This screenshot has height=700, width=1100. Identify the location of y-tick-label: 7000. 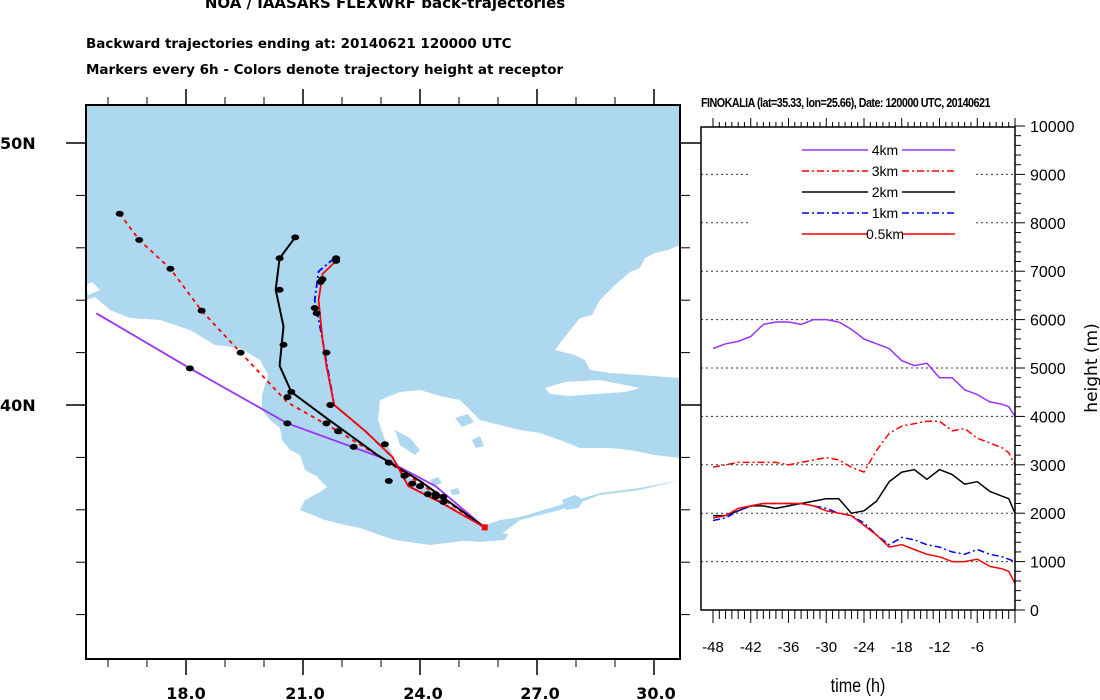
(1048, 272).